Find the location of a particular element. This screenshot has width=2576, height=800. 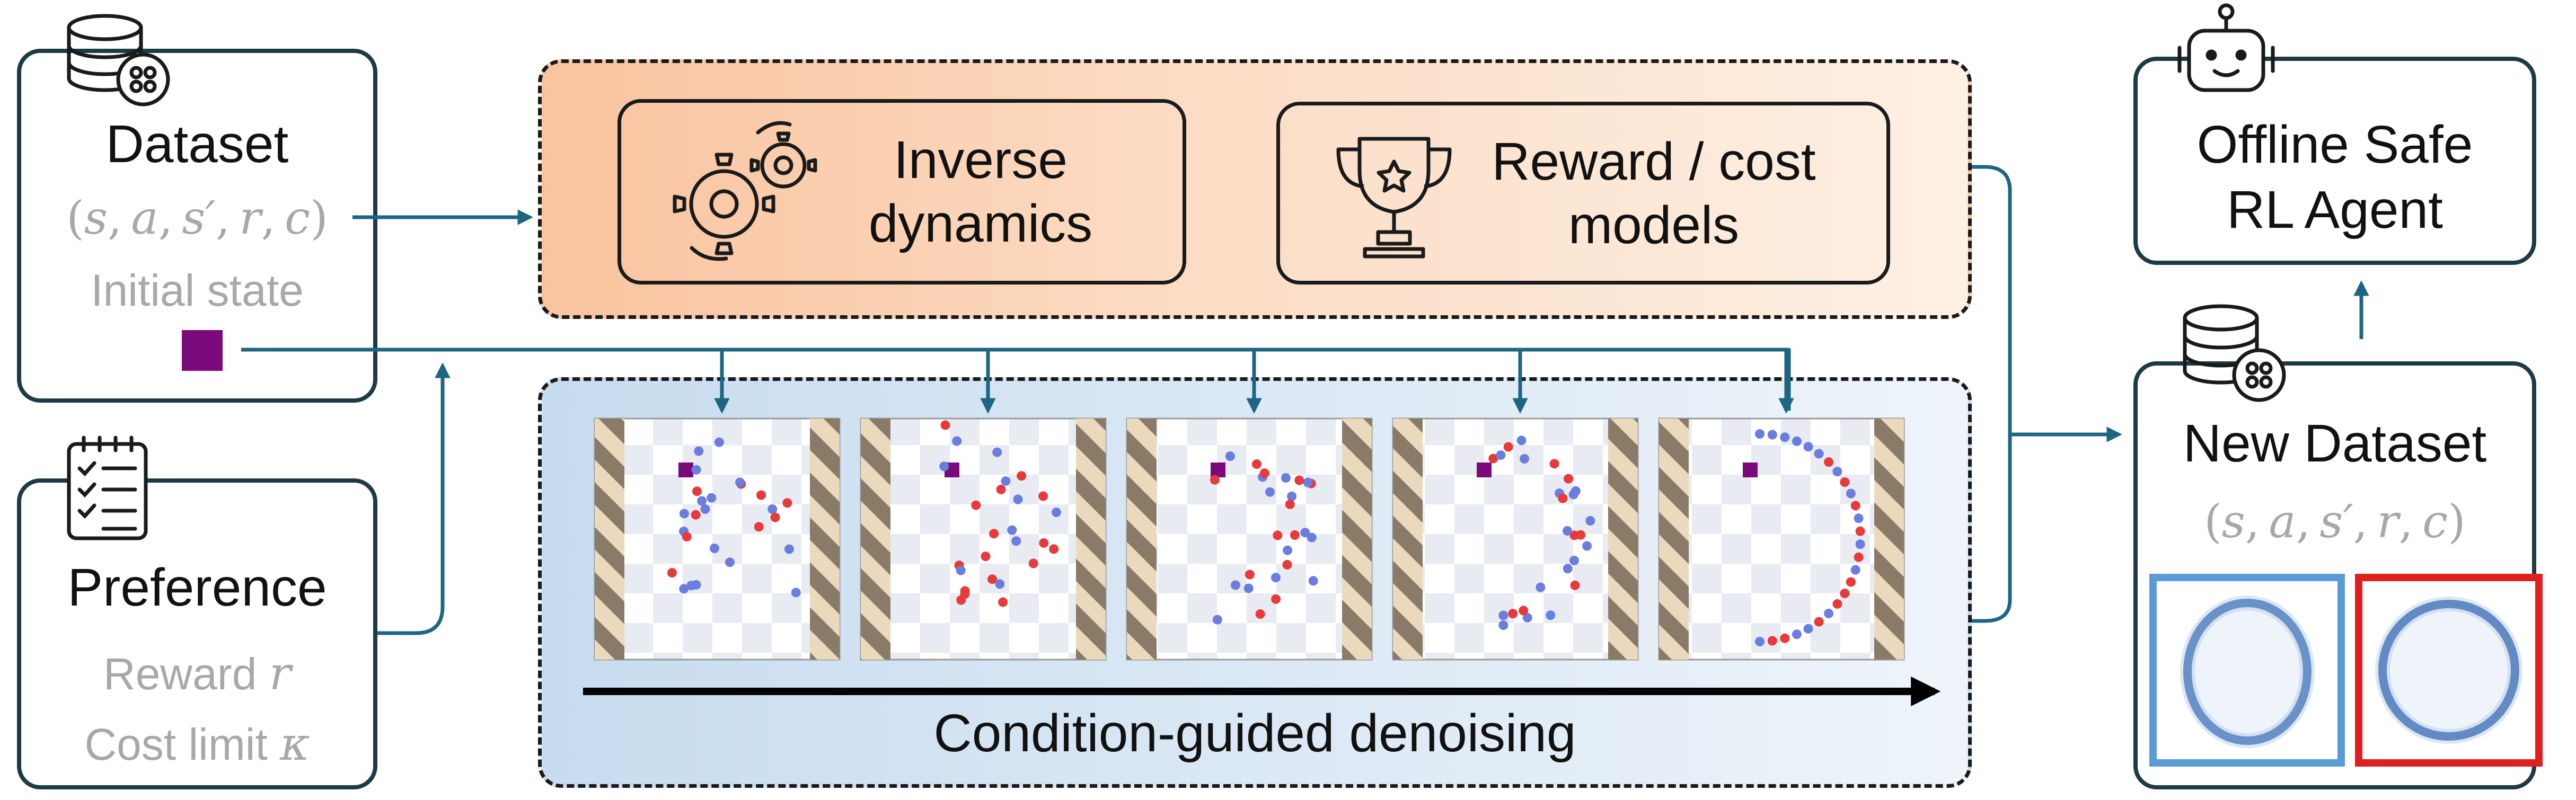

reward-symbol: r is located at coordinates (280, 674).